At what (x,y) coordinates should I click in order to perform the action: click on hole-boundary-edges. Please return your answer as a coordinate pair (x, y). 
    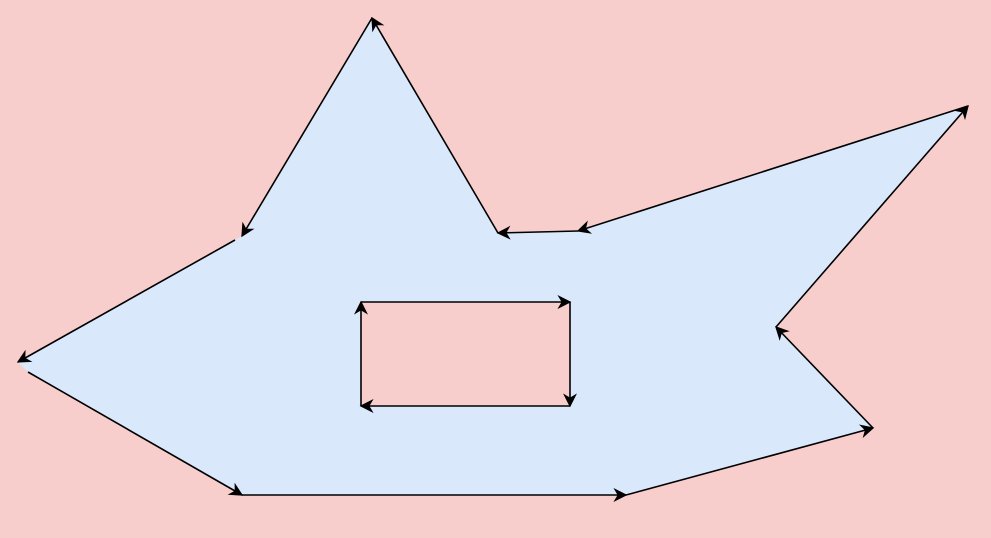
    Looking at the image, I should click on (465, 354).